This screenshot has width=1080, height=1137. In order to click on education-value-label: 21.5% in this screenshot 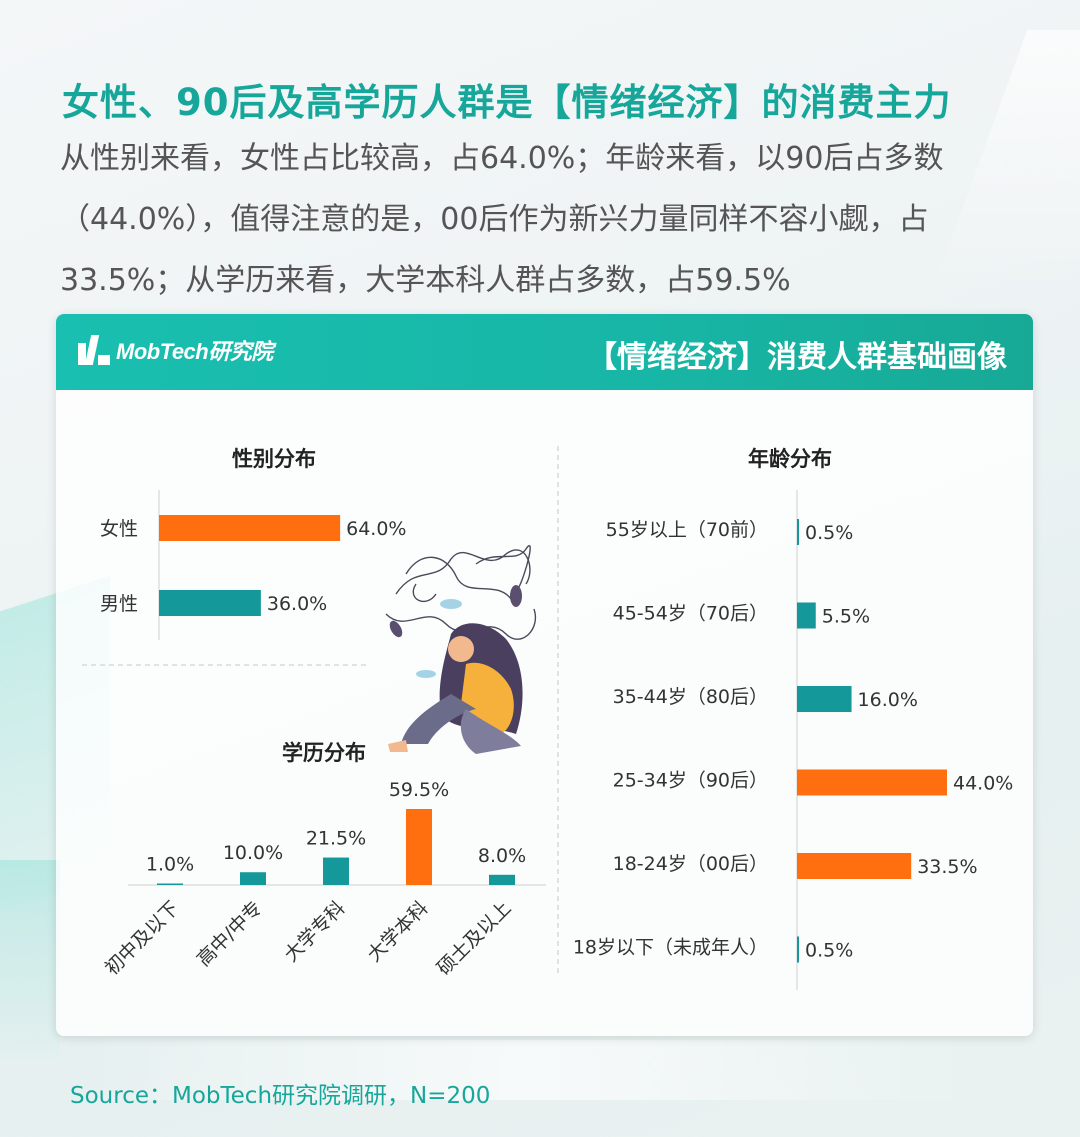, I will do `click(336, 839)`.